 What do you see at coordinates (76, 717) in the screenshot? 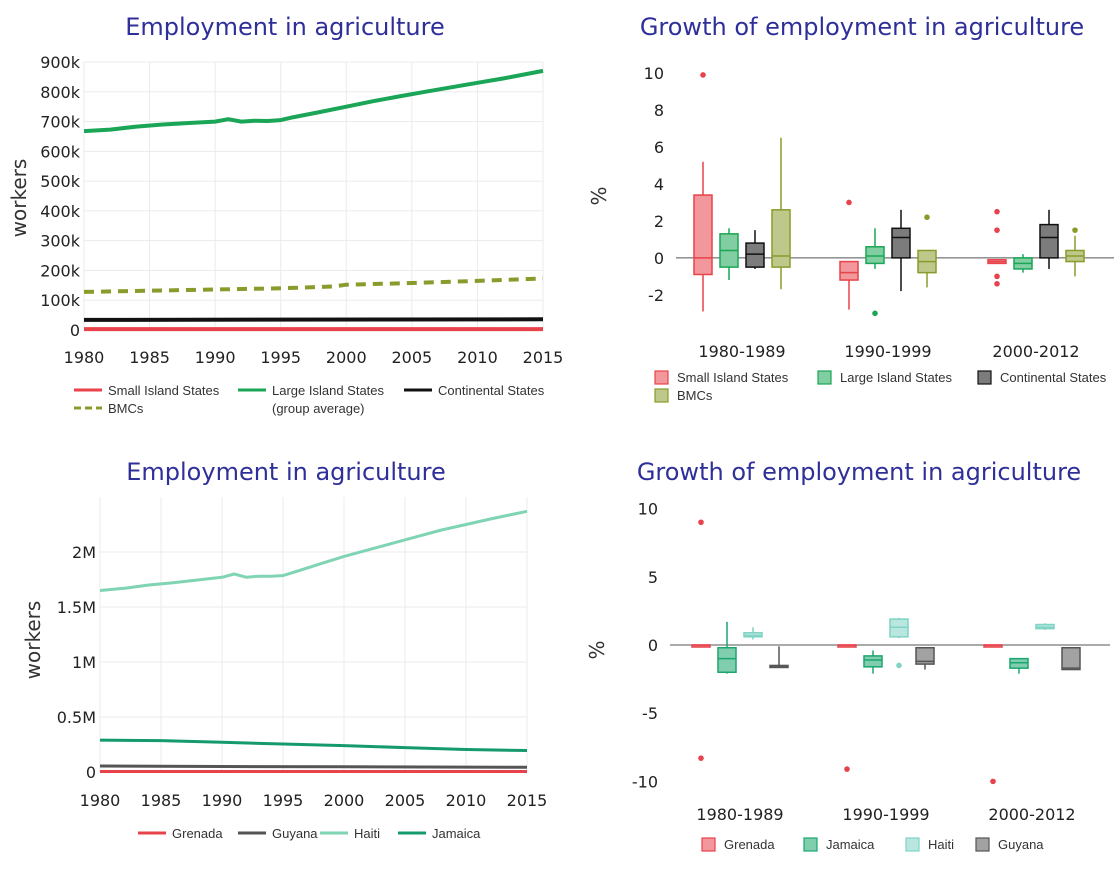
I see `y-tick-label: 0.5M` at bounding box center [76, 717].